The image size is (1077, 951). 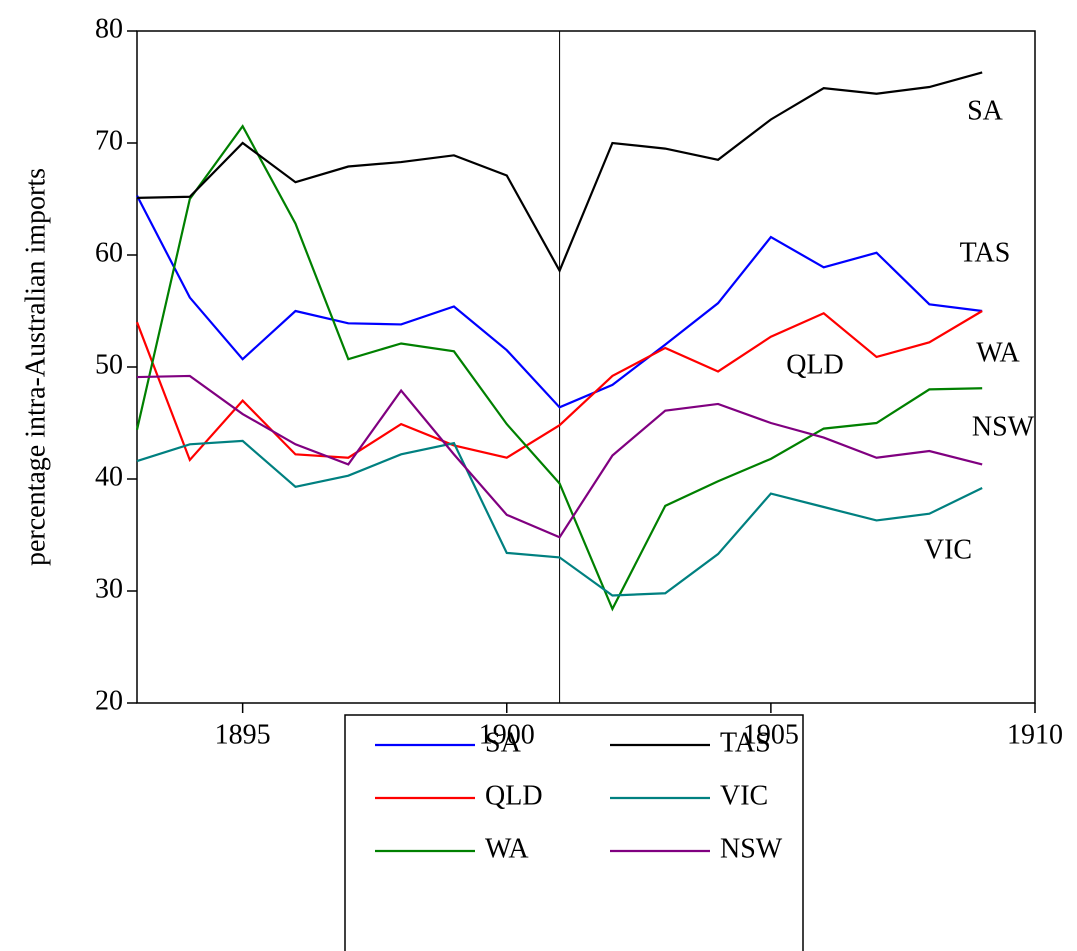 I want to click on x-tick-label: 1895, so click(x=243, y=734).